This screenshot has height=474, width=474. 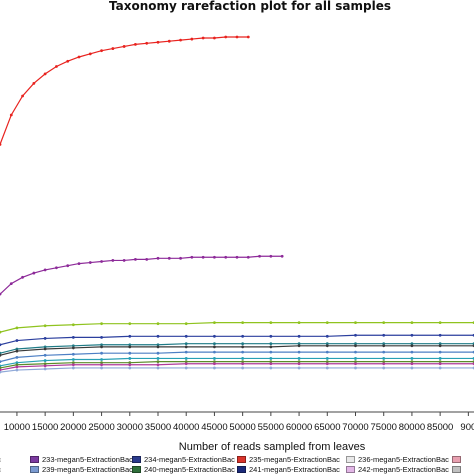 What do you see at coordinates (45, 427) in the screenshot?
I see `x-tick-label: 15000` at bounding box center [45, 427].